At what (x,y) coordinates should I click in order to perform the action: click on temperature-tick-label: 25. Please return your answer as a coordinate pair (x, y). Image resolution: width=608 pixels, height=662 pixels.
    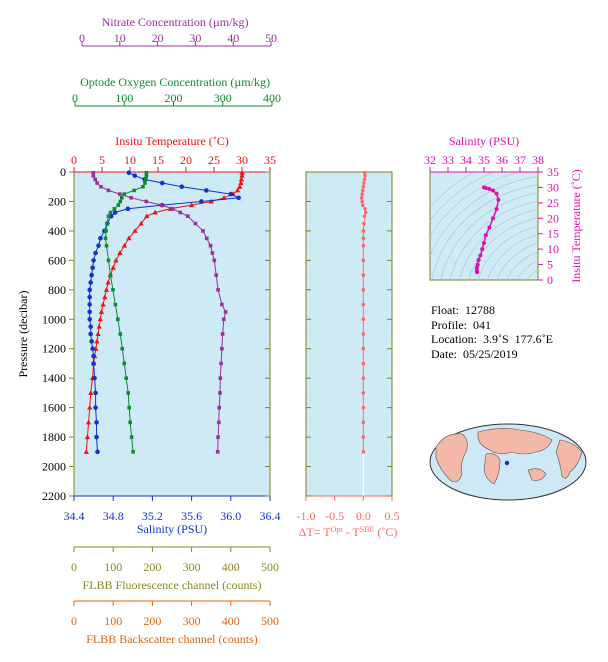
    Looking at the image, I should click on (214, 160).